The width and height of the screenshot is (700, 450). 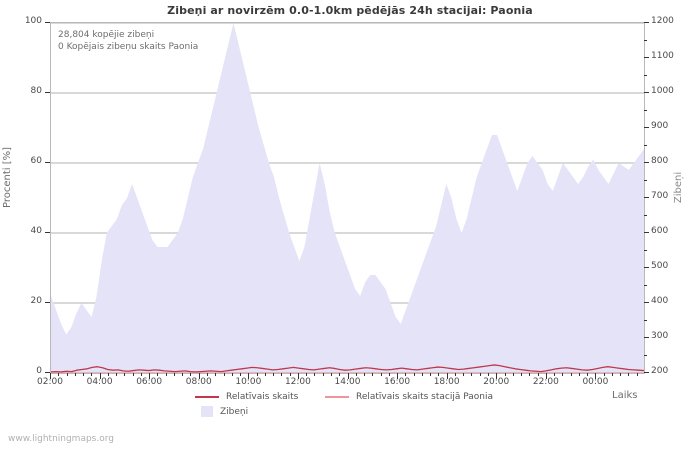 I want to click on x-tick-label: 02:00, so click(x=50, y=382).